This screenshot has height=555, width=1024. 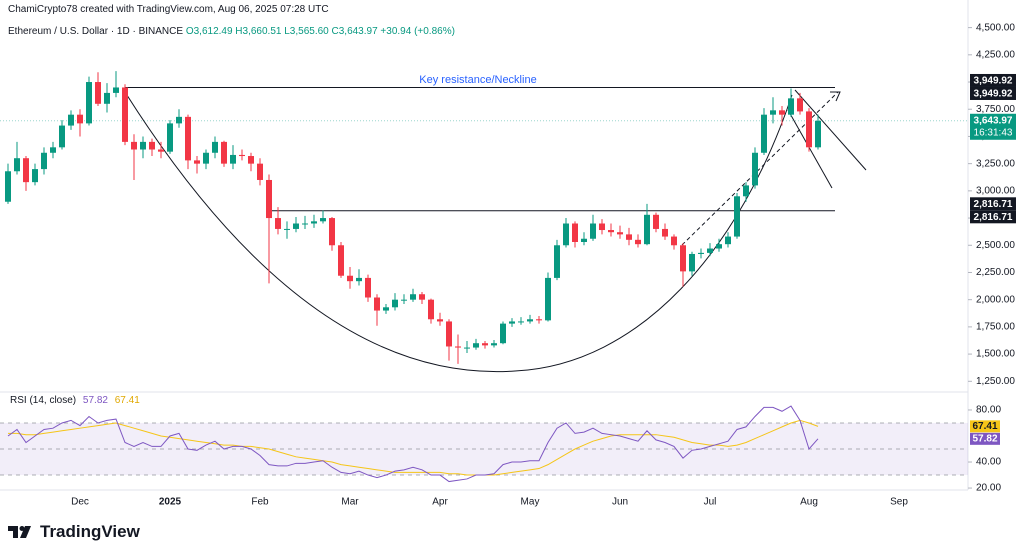 What do you see at coordinates (43, 400) in the screenshot?
I see `rsi-name: RSI (14, close)` at bounding box center [43, 400].